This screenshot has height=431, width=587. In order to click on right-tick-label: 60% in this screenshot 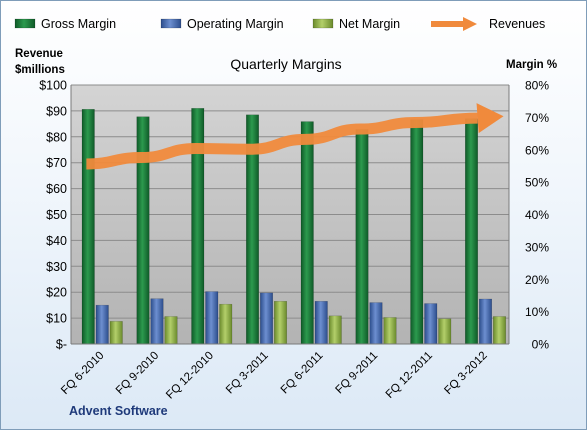, I will do `click(537, 150)`.